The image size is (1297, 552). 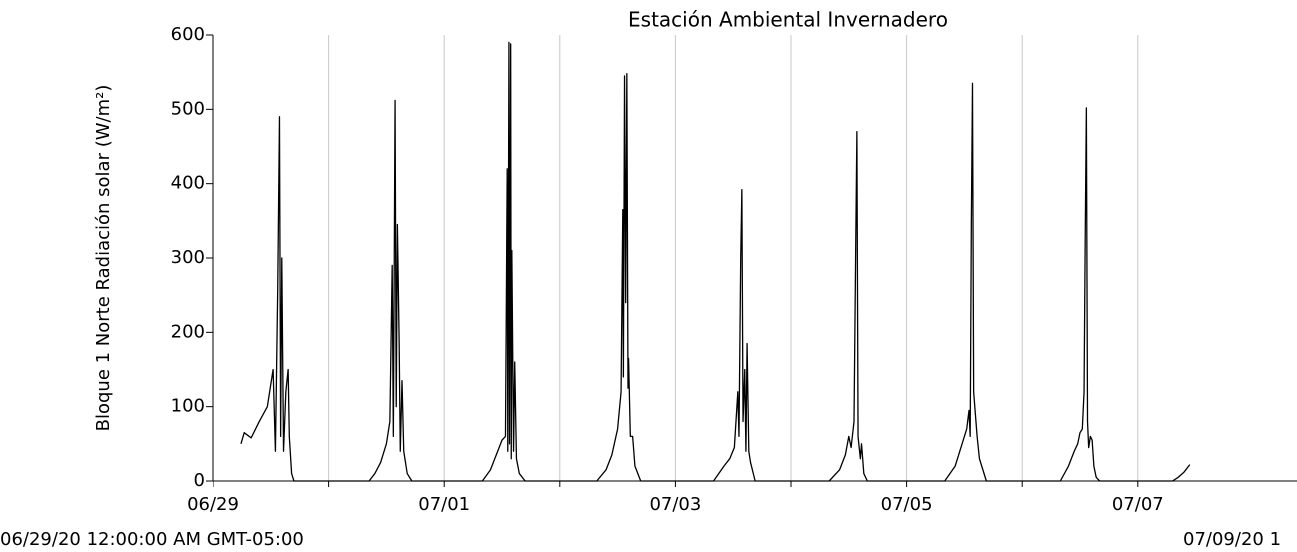 What do you see at coordinates (788, 20) in the screenshot?
I see `chart-title: Estación Ambiental Invernadero` at bounding box center [788, 20].